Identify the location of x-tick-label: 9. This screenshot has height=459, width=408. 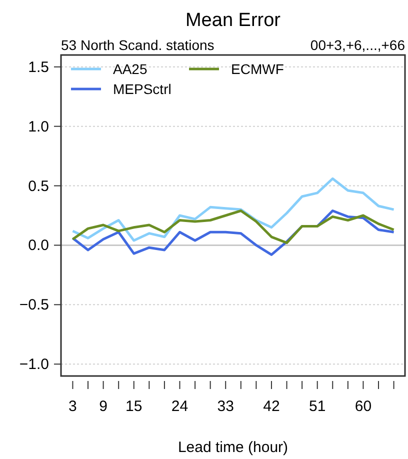
(103, 406).